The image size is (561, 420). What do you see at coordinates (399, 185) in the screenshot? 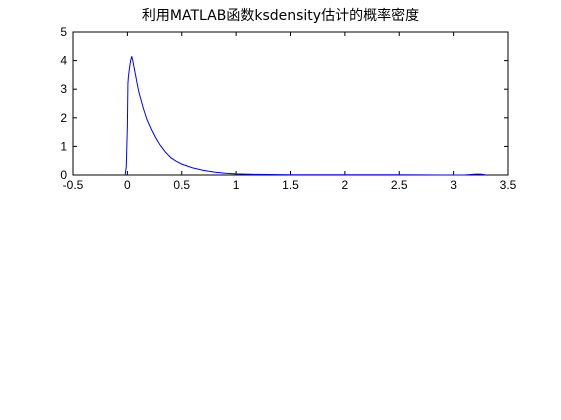
I see `x-tick-label: 2.5` at bounding box center [399, 185].